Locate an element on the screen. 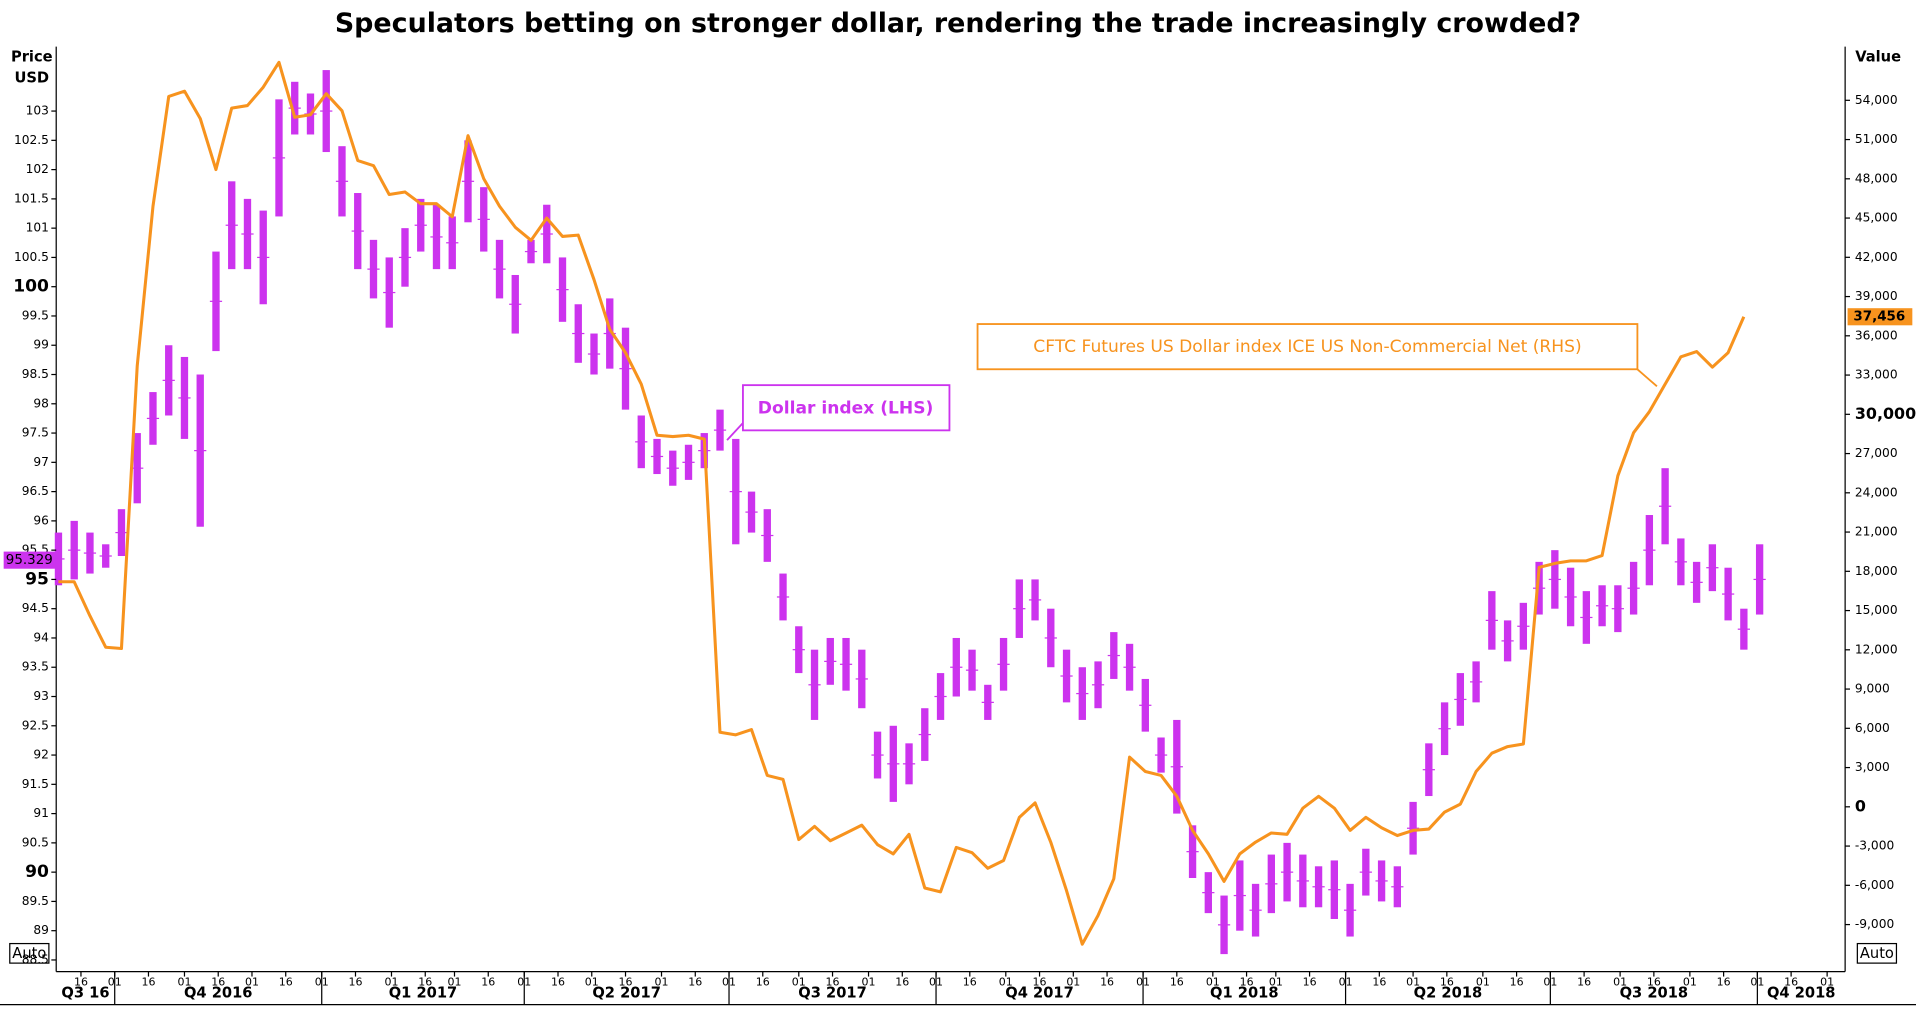 Image resolution: width=1916 pixels, height=1022 pixels. y-tick-label: 98 is located at coordinates (41, 403).